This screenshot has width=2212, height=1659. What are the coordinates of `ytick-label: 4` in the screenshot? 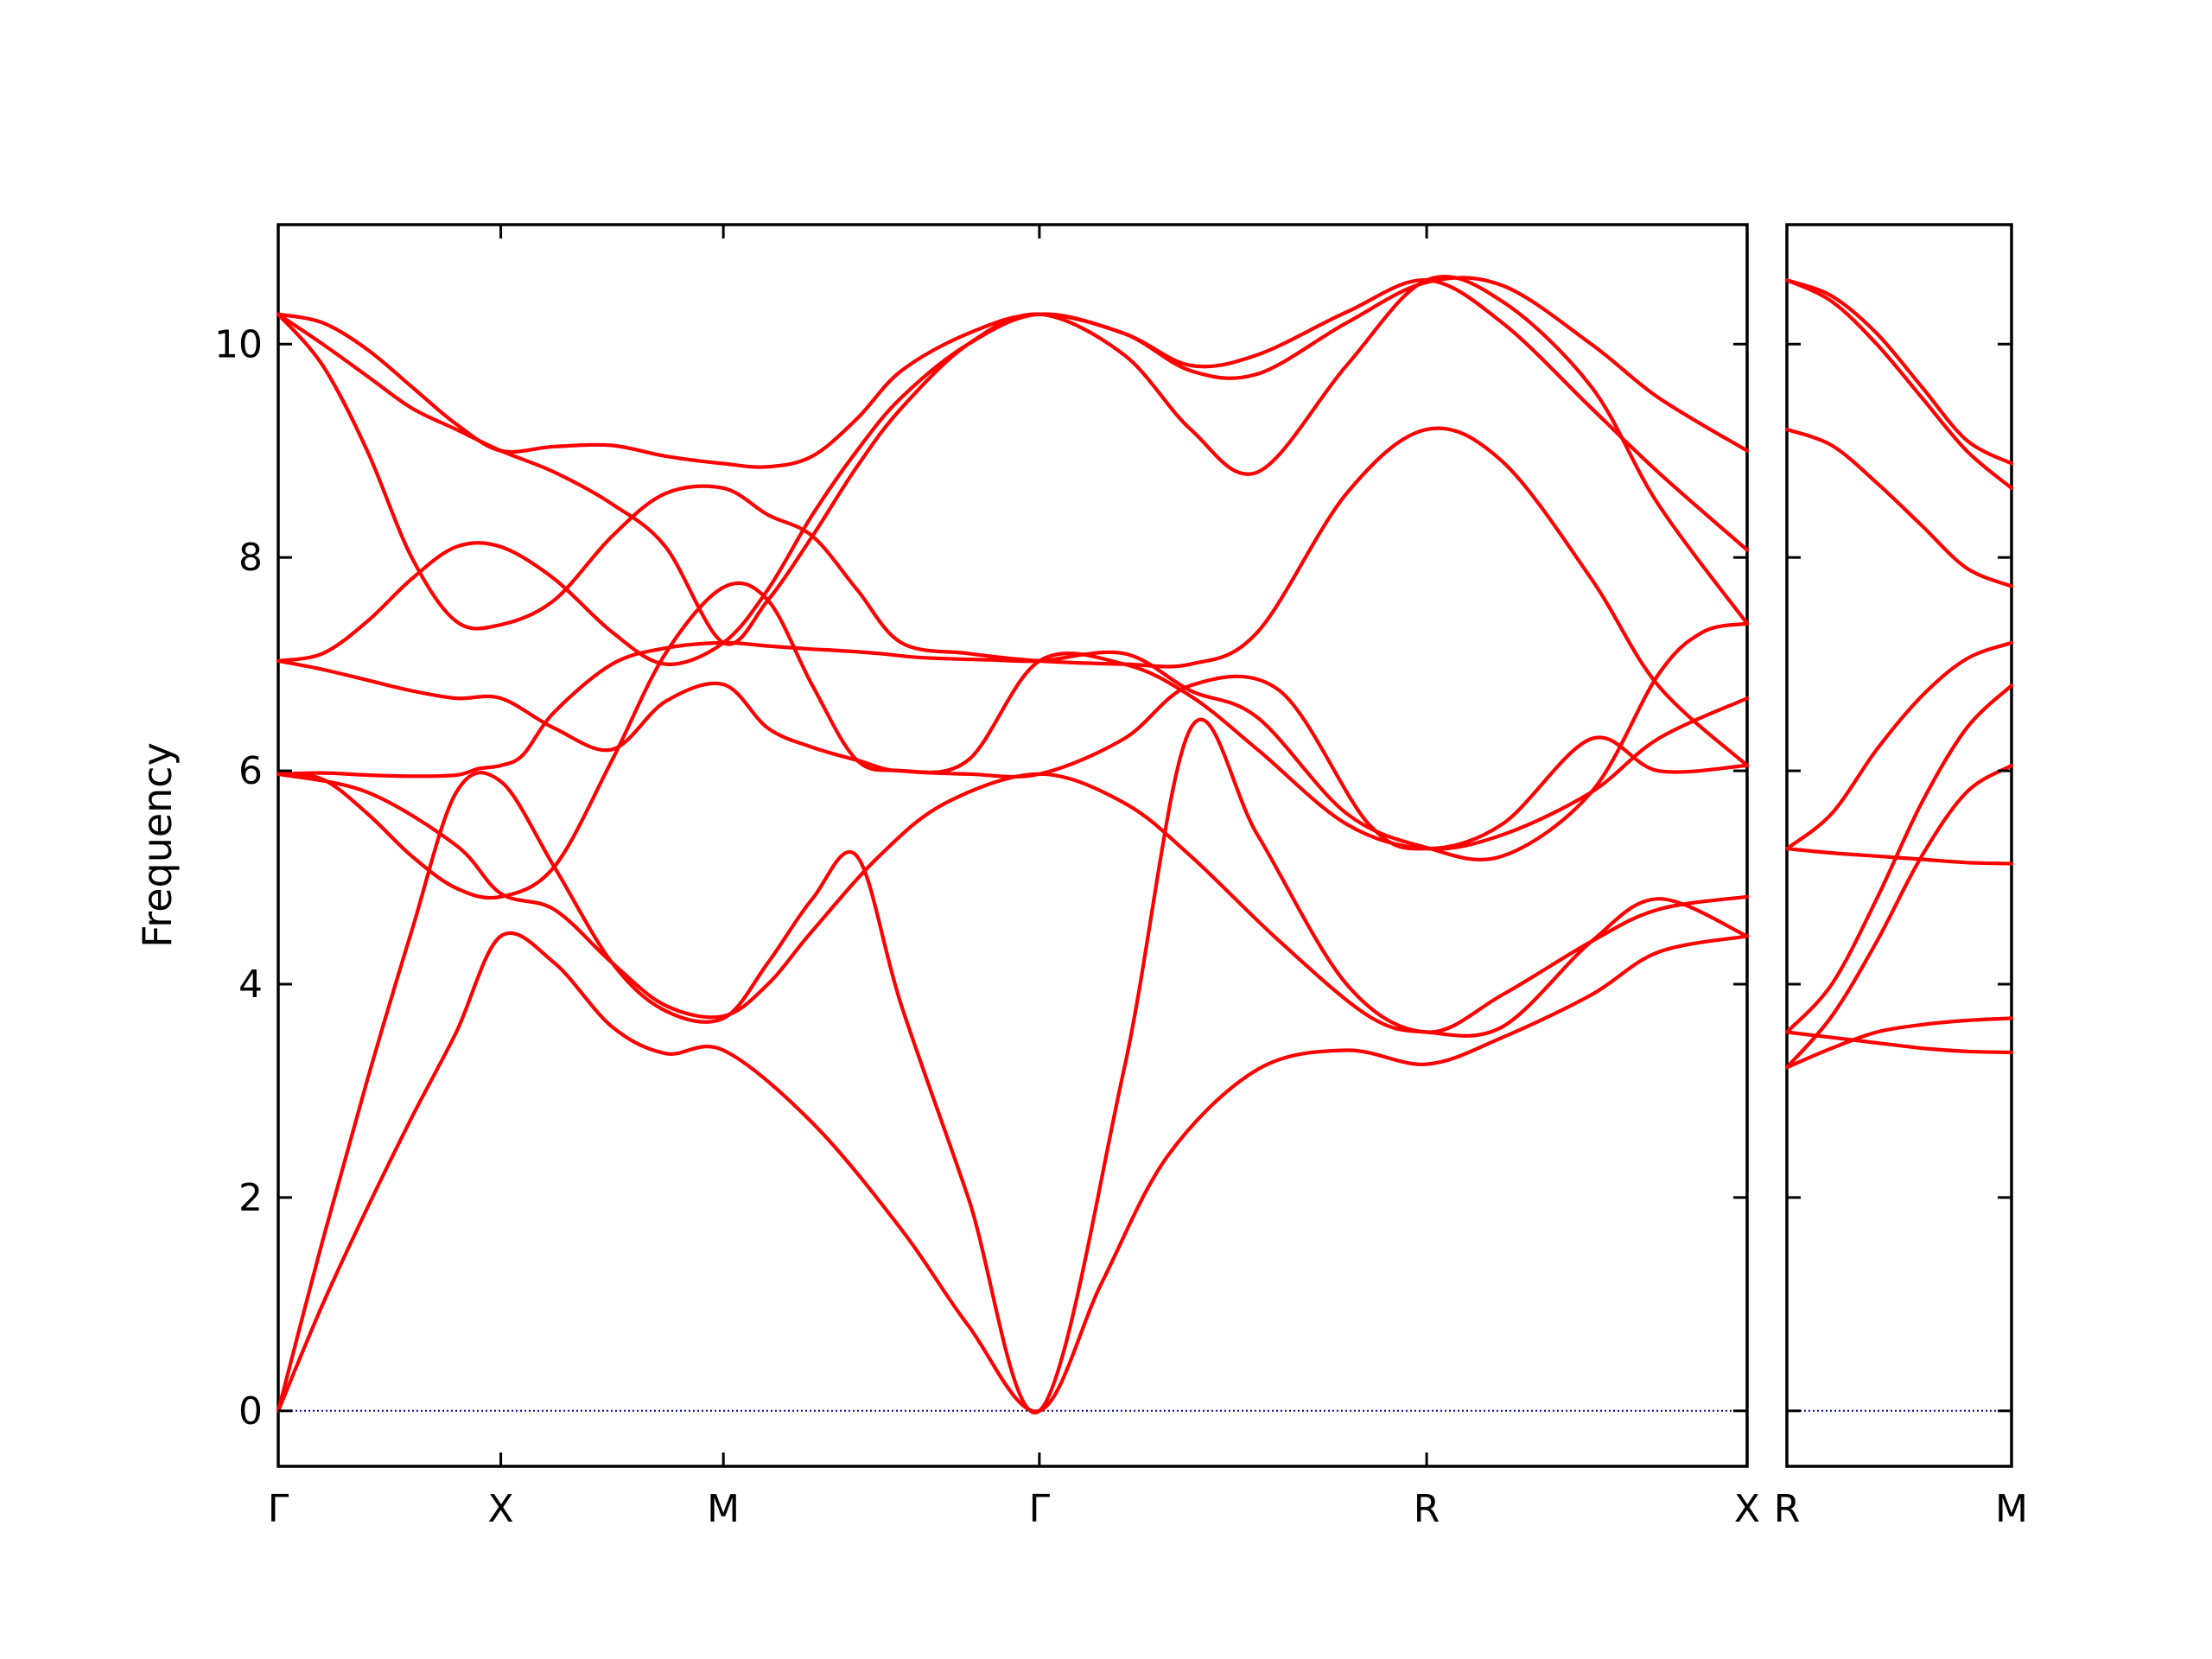 It's located at (250, 985).